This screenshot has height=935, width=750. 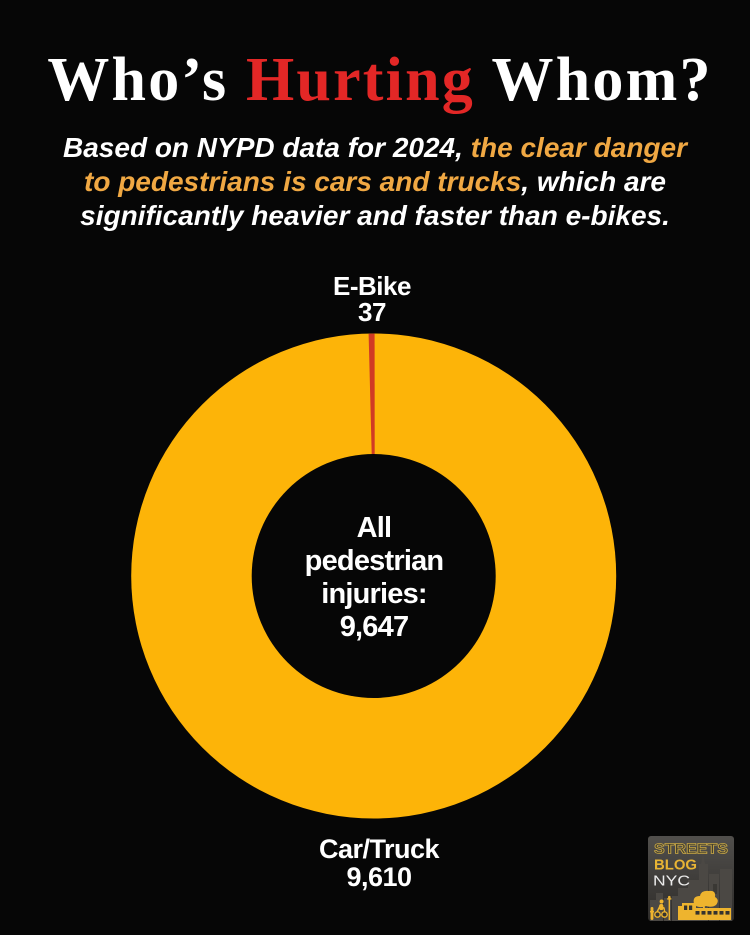 What do you see at coordinates (671, 882) in the screenshot?
I see `svg-text: NYC` at bounding box center [671, 882].